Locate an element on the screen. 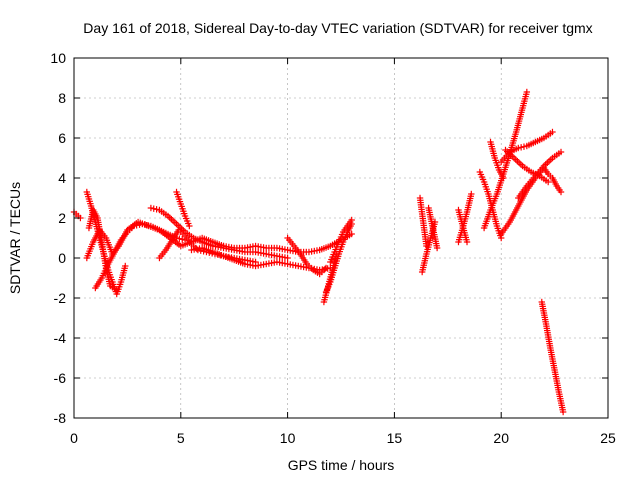 This screenshot has height=480, width=640. x-tick-label: 10 is located at coordinates (288, 438).